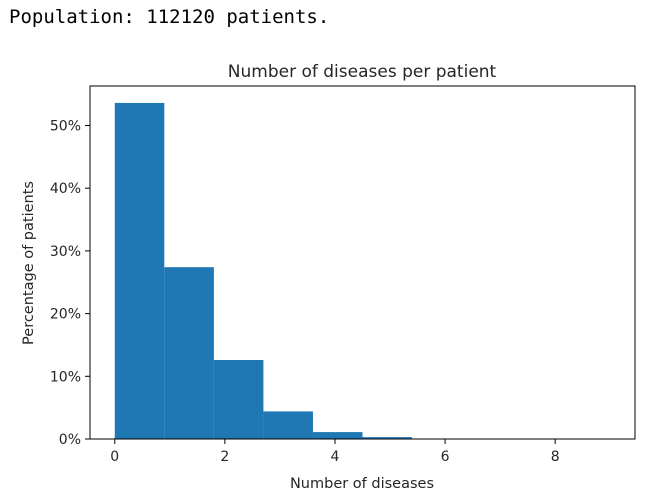 This screenshot has height=501, width=656. Describe the element at coordinates (29, 263) in the screenshot. I see `y-axis-label: Percentage of patients` at that location.